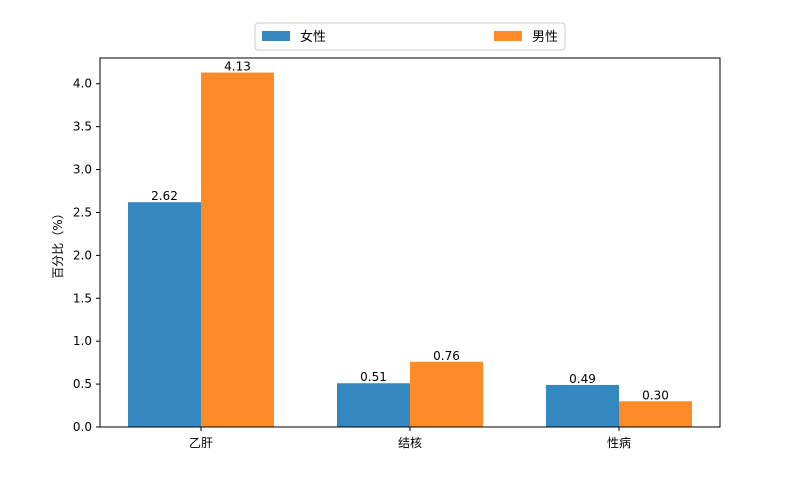 The width and height of the screenshot is (800, 480). What do you see at coordinates (545, 37) in the screenshot?
I see `legend-label-male: 男性` at bounding box center [545, 37].